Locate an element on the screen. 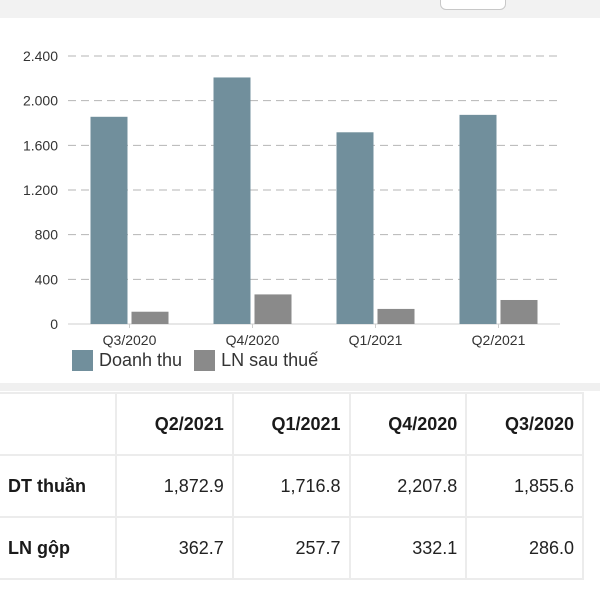 The image size is (600, 600). y-tick-label: 1.600 is located at coordinates (40, 145).